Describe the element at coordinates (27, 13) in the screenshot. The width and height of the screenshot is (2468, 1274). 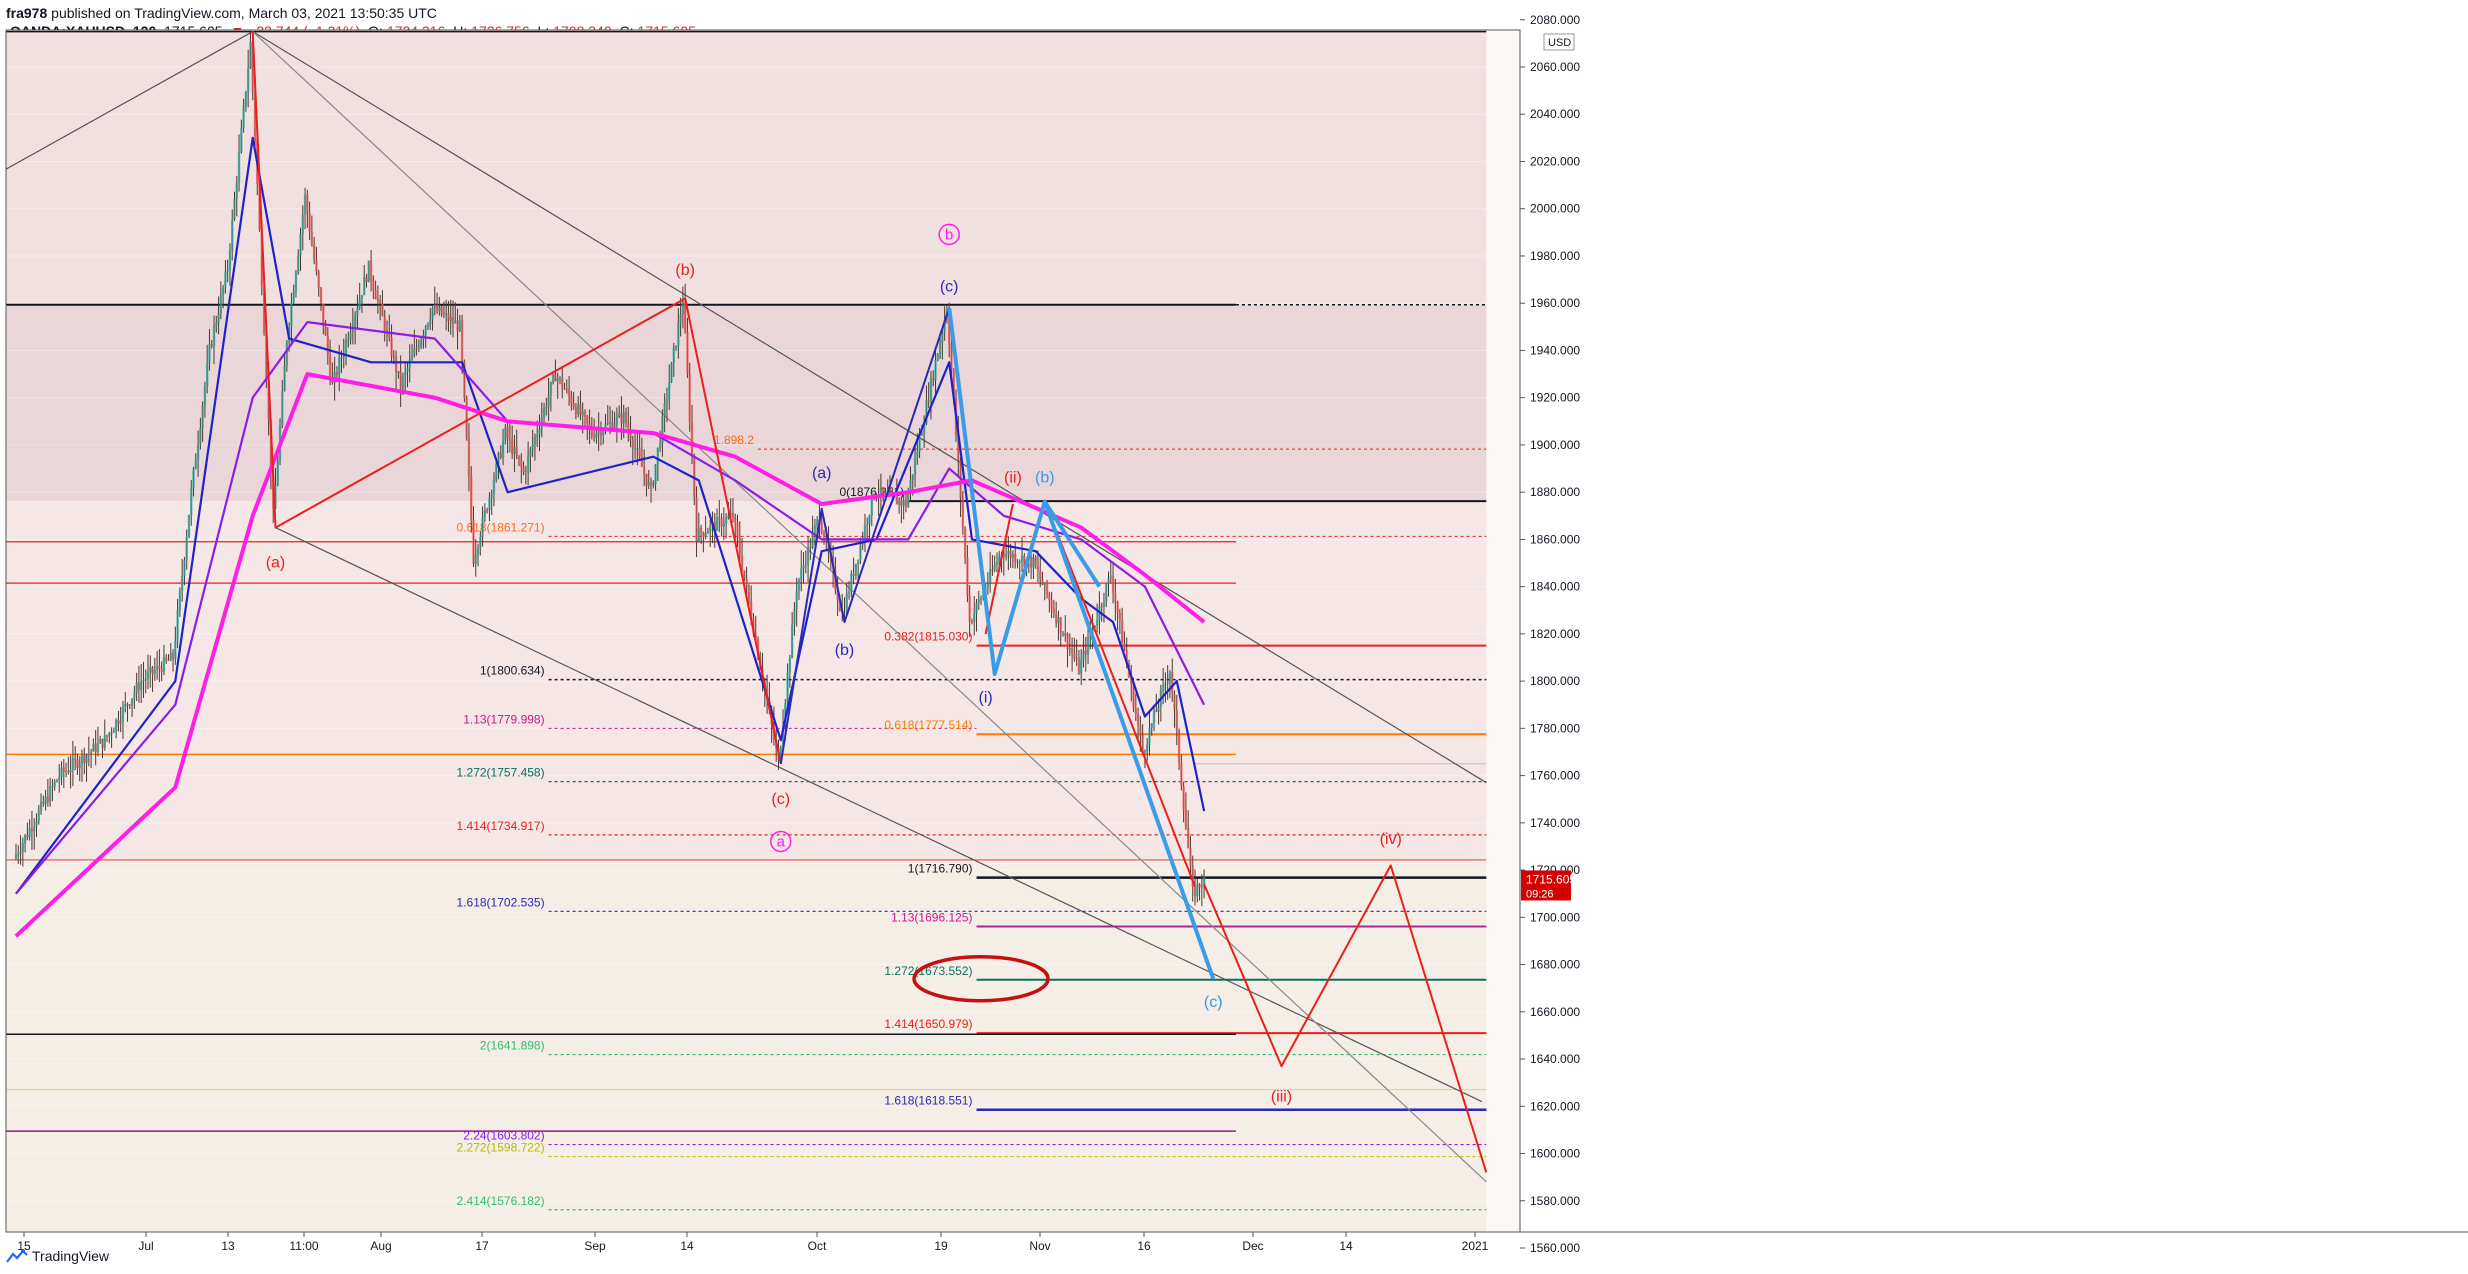
I see `author-name: fra978` at that location.